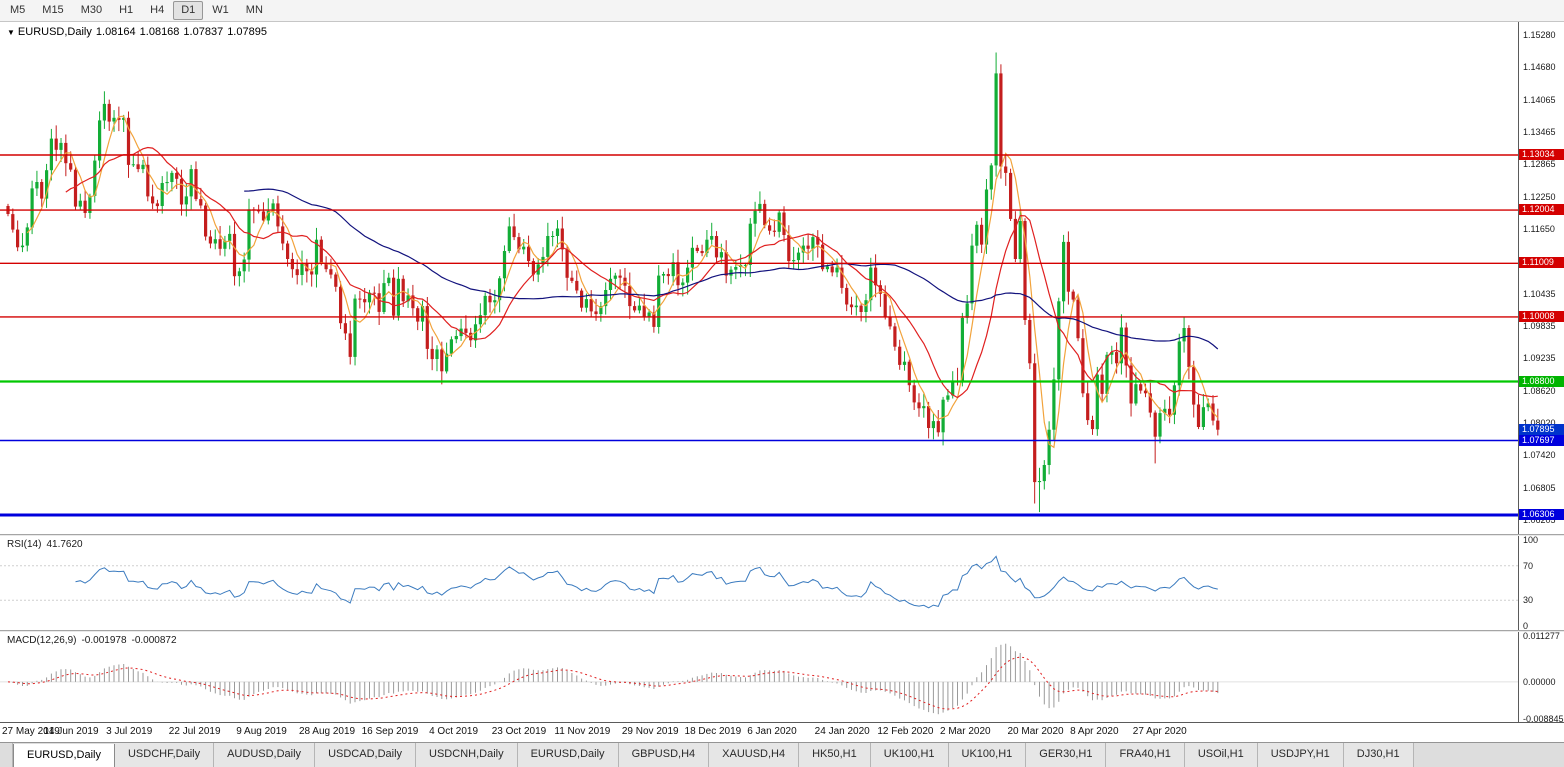 The width and height of the screenshot is (1564, 767). I want to click on price-tag: 1.06306, so click(1541, 514).